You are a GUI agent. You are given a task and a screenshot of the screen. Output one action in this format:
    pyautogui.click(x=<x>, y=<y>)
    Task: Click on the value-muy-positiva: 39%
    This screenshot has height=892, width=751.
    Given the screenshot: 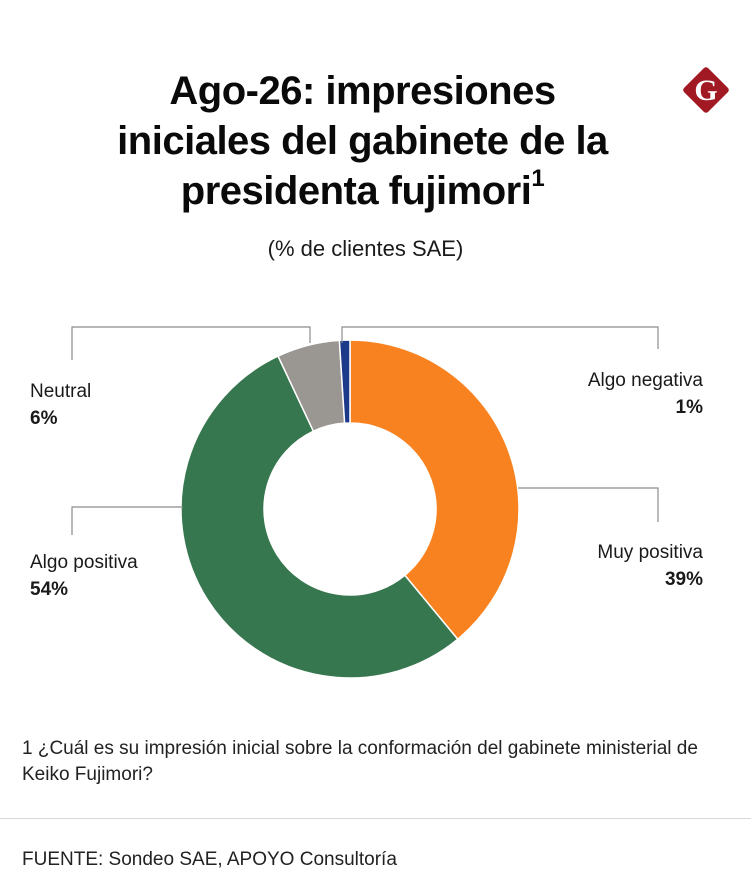 What is the action you would take?
    pyautogui.click(x=684, y=579)
    